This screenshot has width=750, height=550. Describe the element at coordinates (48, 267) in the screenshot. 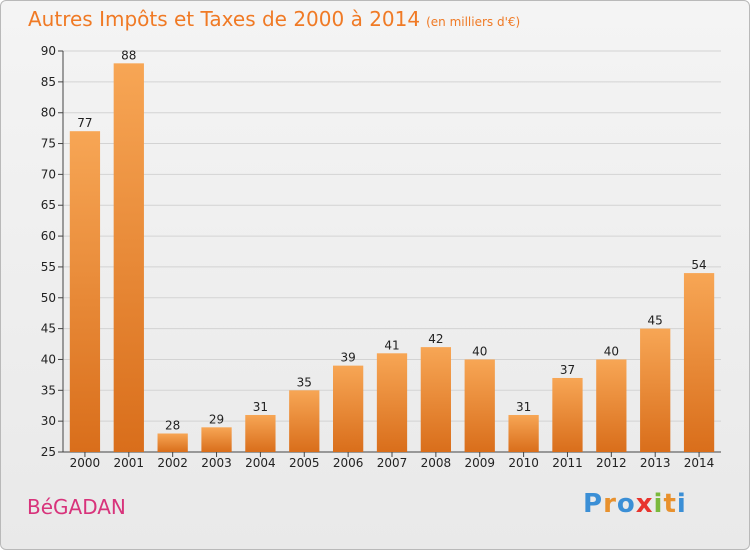

I see `y-tick-label: 55` at that location.